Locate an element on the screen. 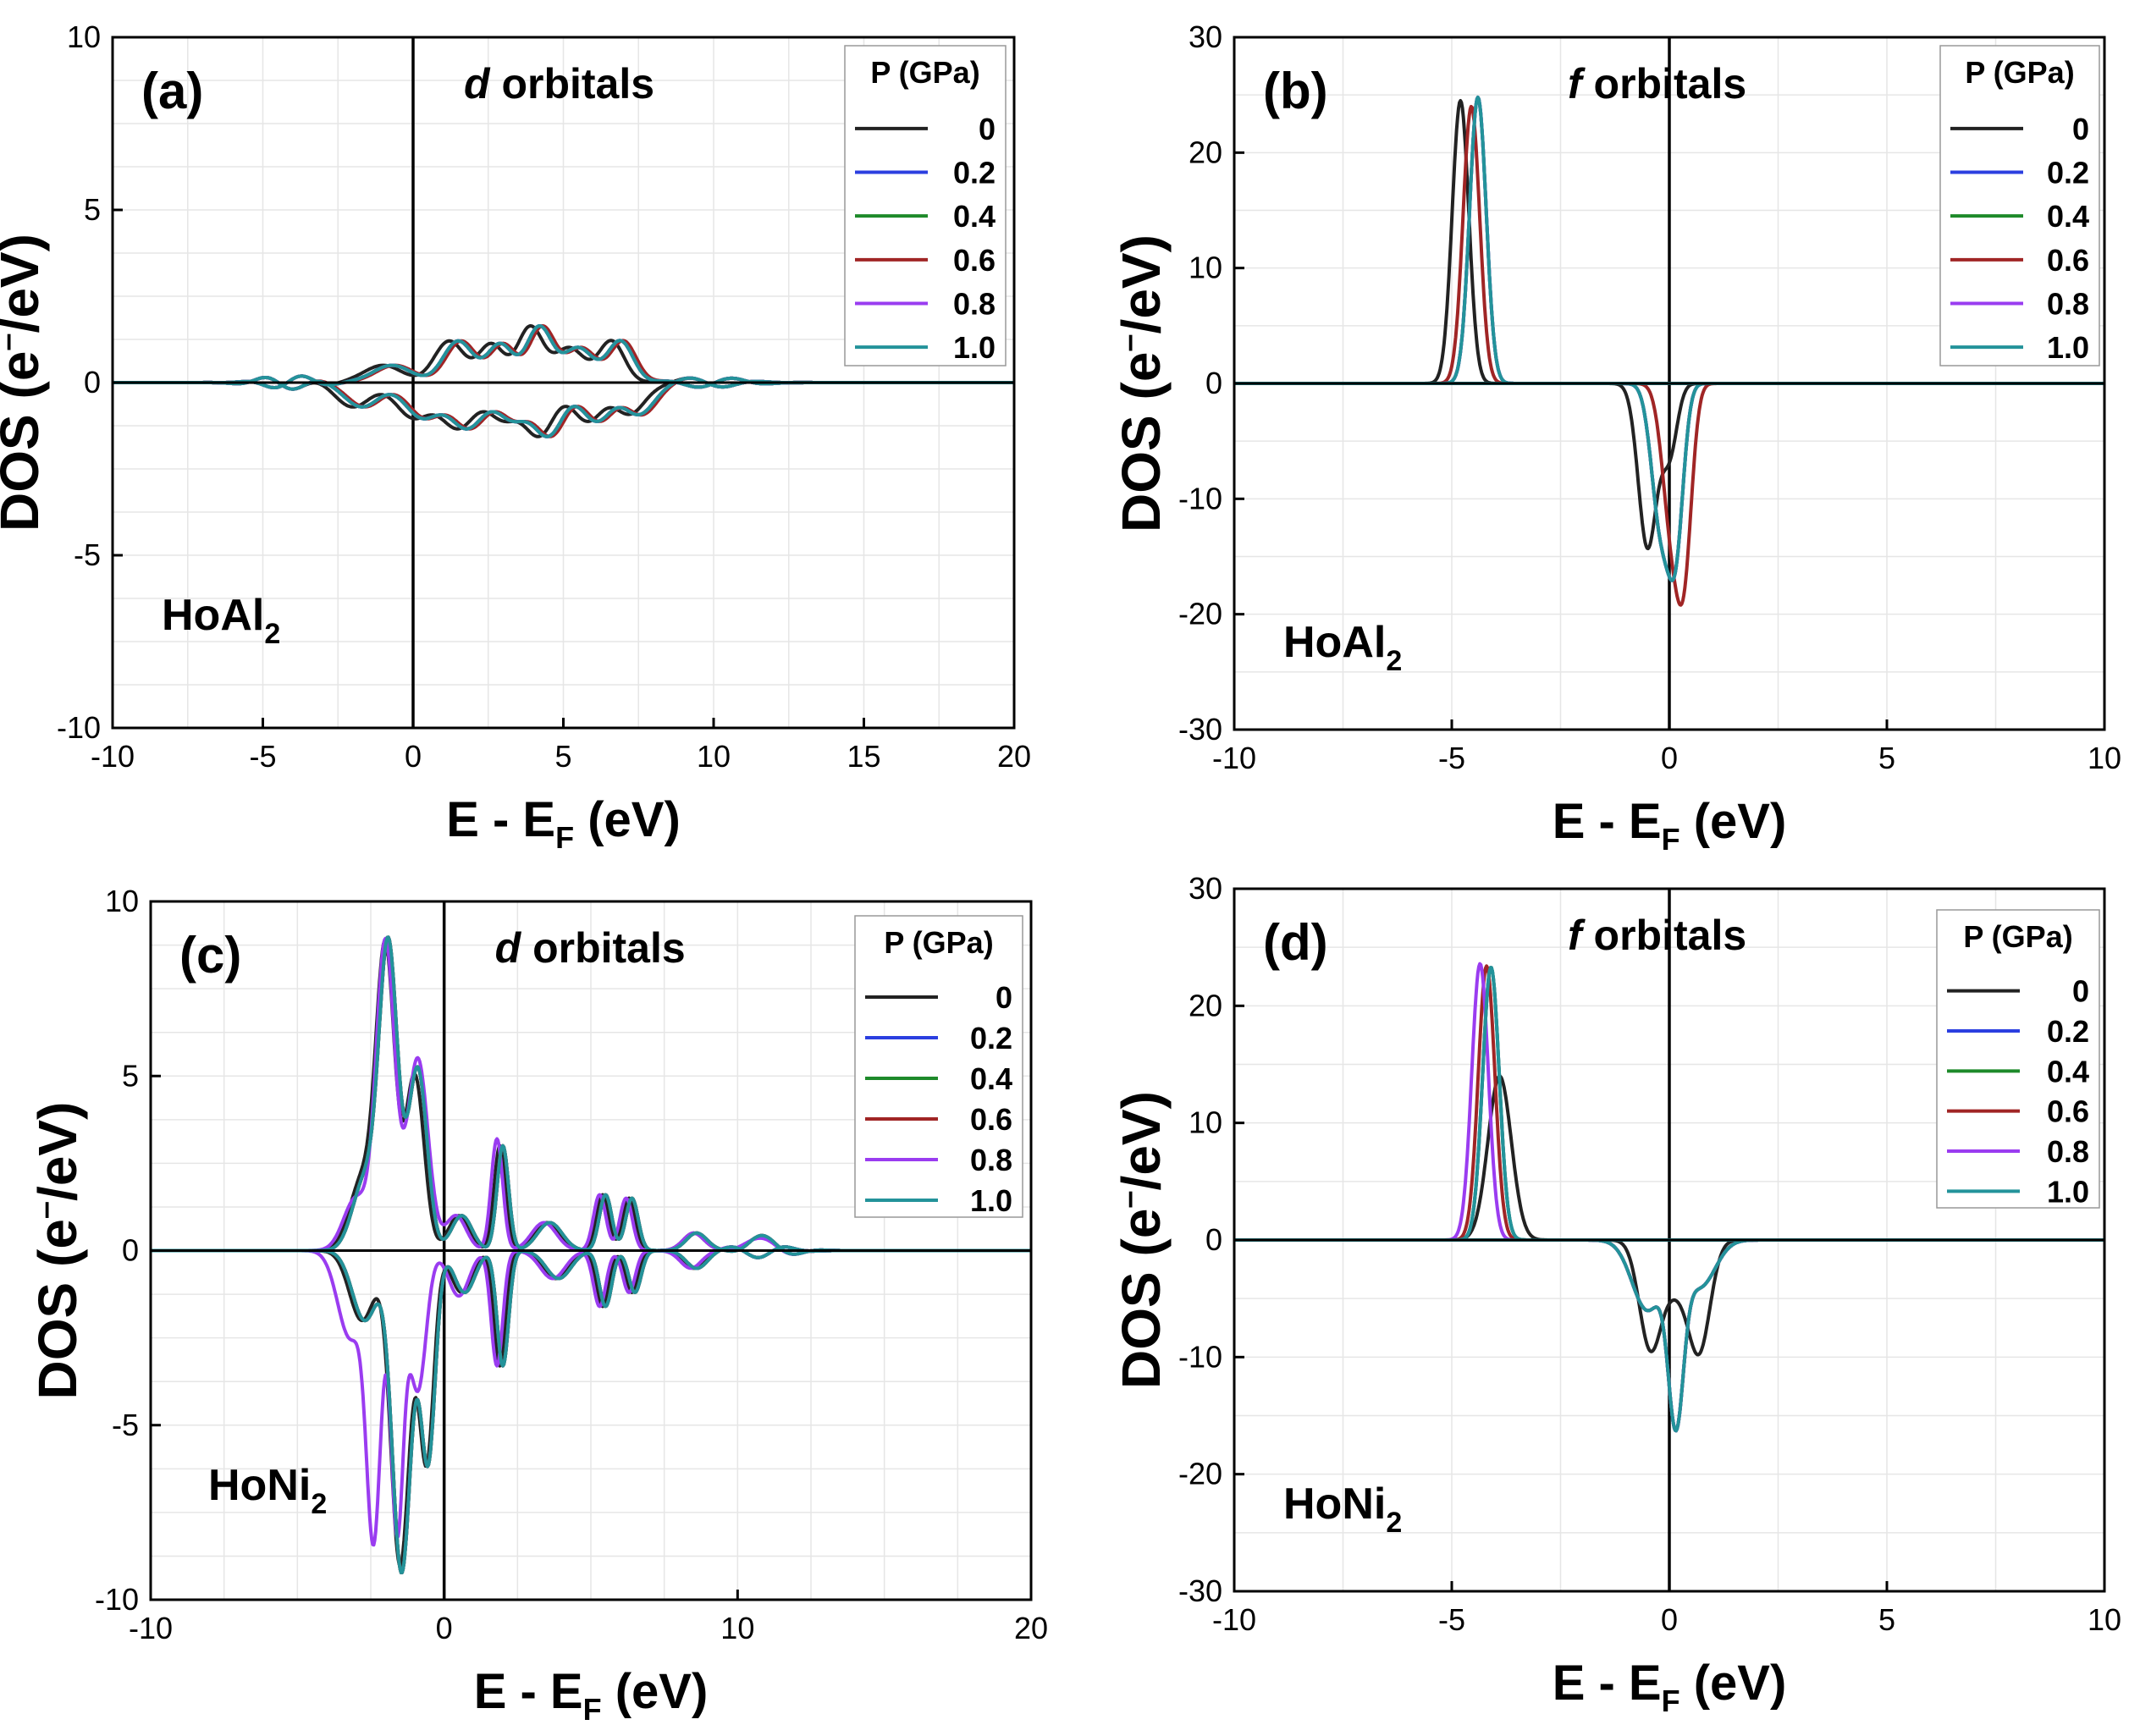 The height and width of the screenshot is (1736, 2140). panel-label: (b) is located at coordinates (1295, 91).